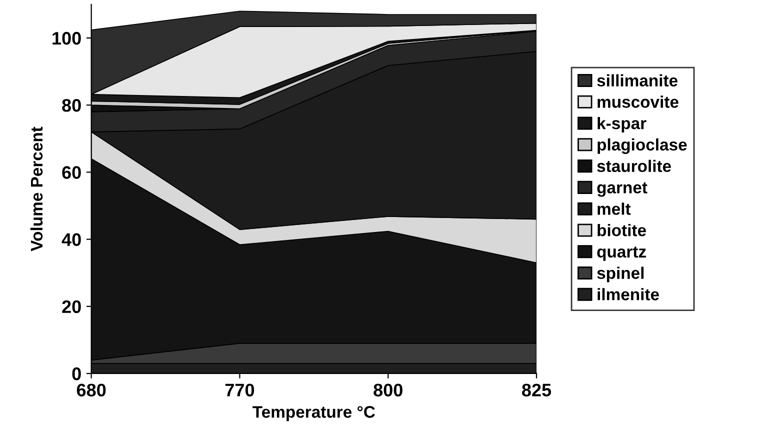 The image size is (761, 442). Describe the element at coordinates (239, 390) in the screenshot. I see `x-tick-label: 770` at that location.